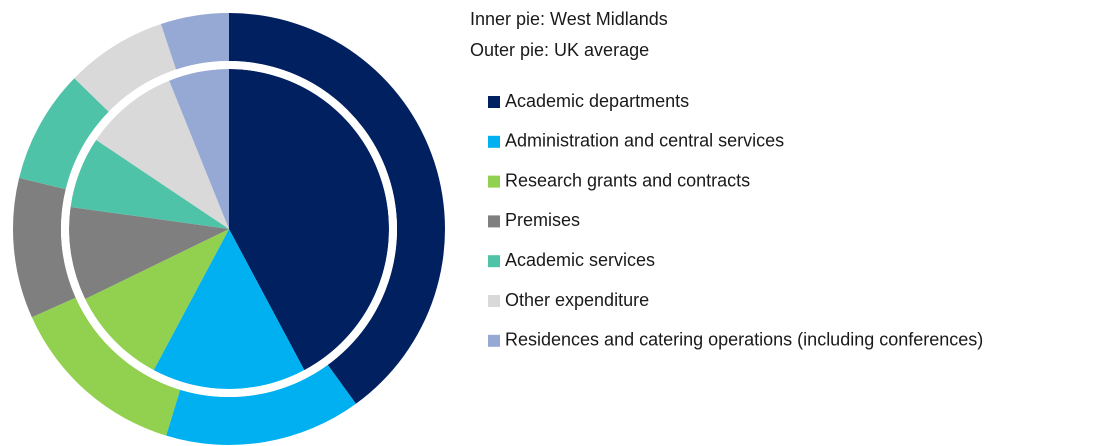  What do you see at coordinates (542, 220) in the screenshot?
I see `legend-label: Premises` at bounding box center [542, 220].